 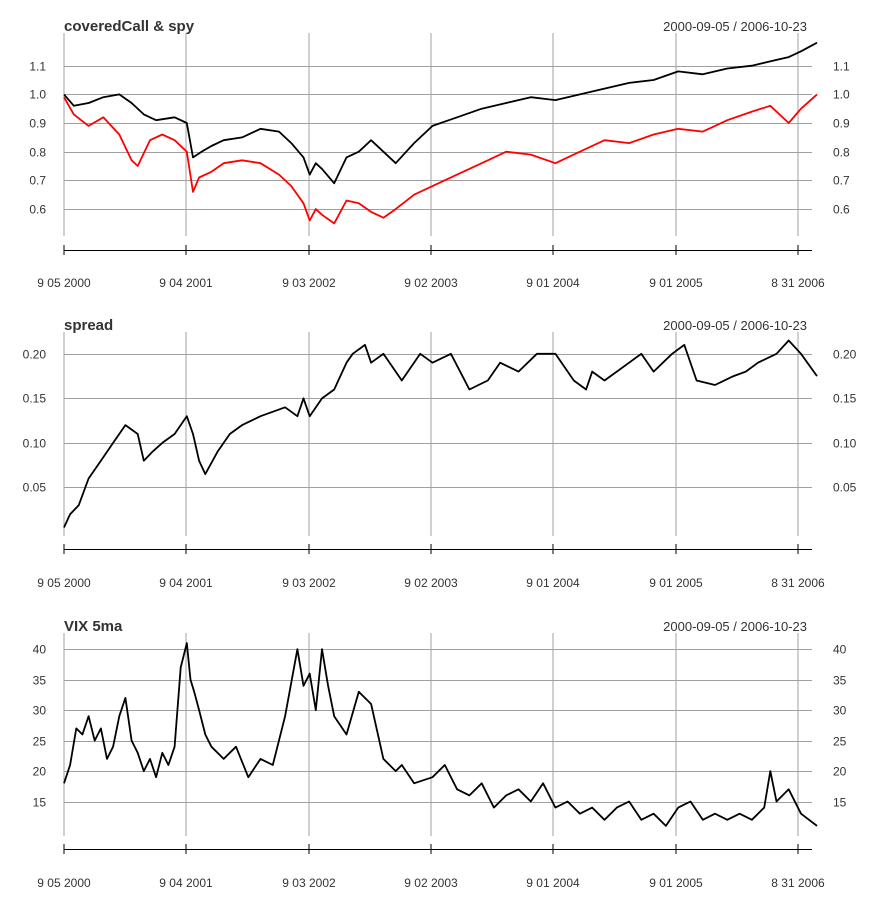 I want to click on y-tick-label-right: 0.7, so click(x=841, y=181).